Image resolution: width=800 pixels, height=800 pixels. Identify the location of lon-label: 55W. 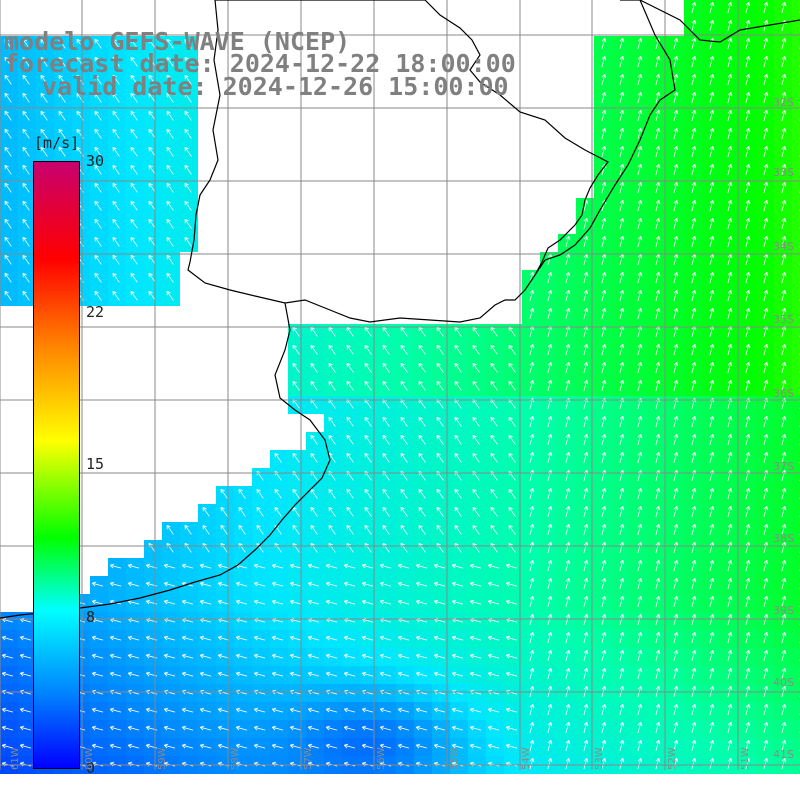
(454, 758).